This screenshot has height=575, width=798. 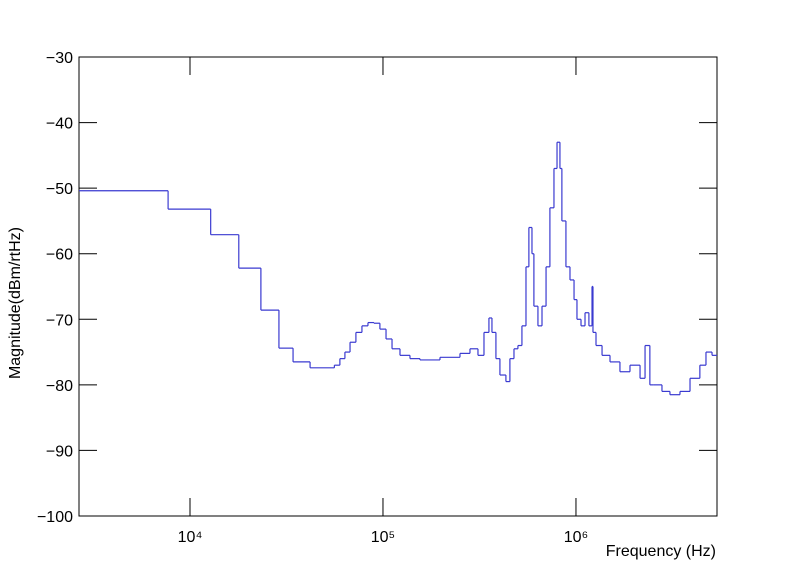 I want to click on x-tick-label: 10⁵, so click(x=383, y=537).